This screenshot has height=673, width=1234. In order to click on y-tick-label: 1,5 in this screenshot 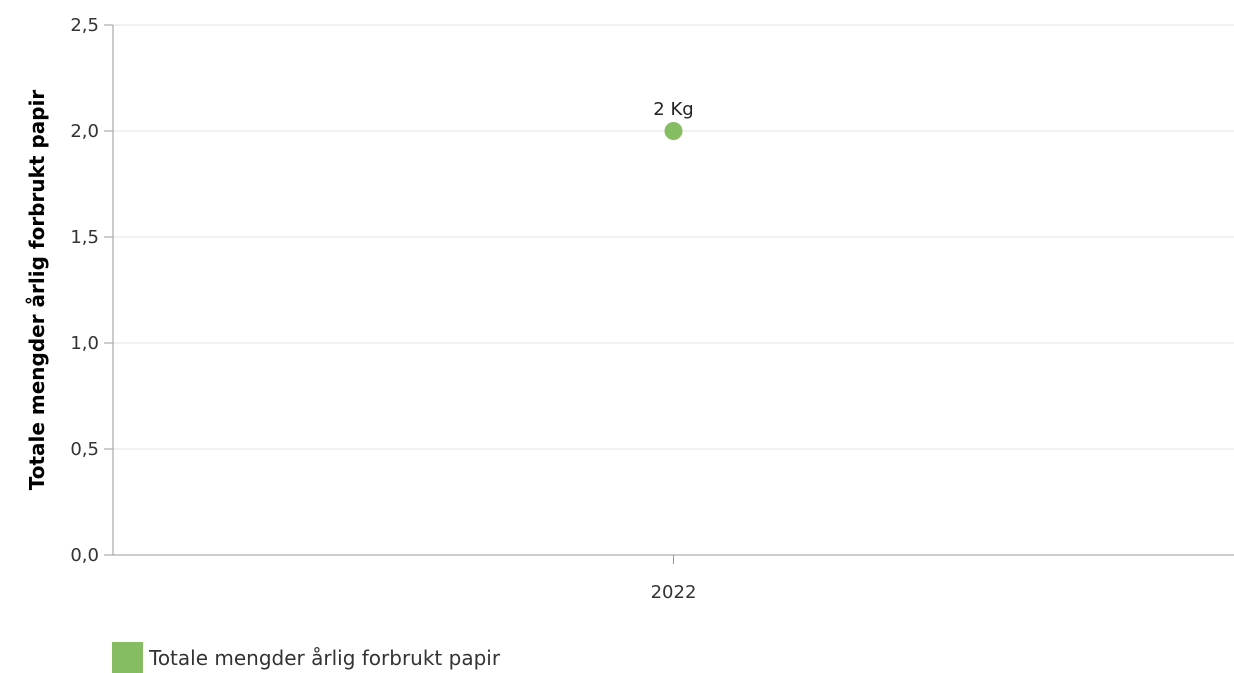, I will do `click(84, 237)`.